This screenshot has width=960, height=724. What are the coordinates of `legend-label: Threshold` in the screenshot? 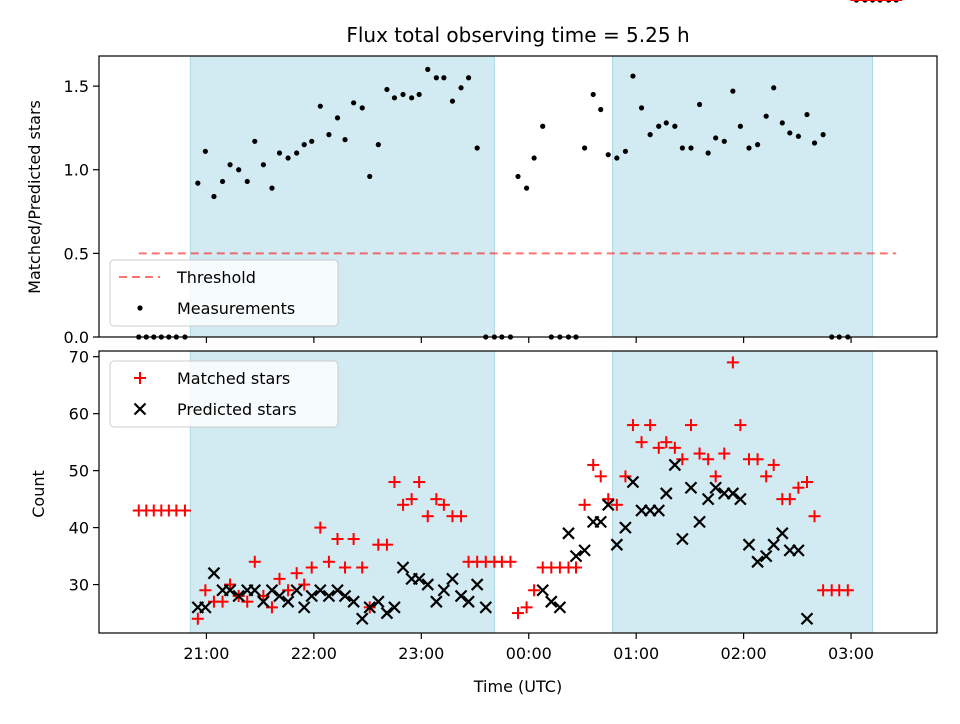 It's located at (216, 277).